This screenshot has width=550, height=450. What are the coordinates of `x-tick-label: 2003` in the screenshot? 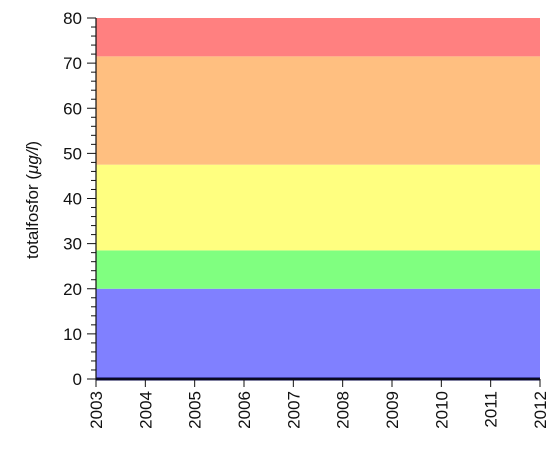 It's located at (96, 410).